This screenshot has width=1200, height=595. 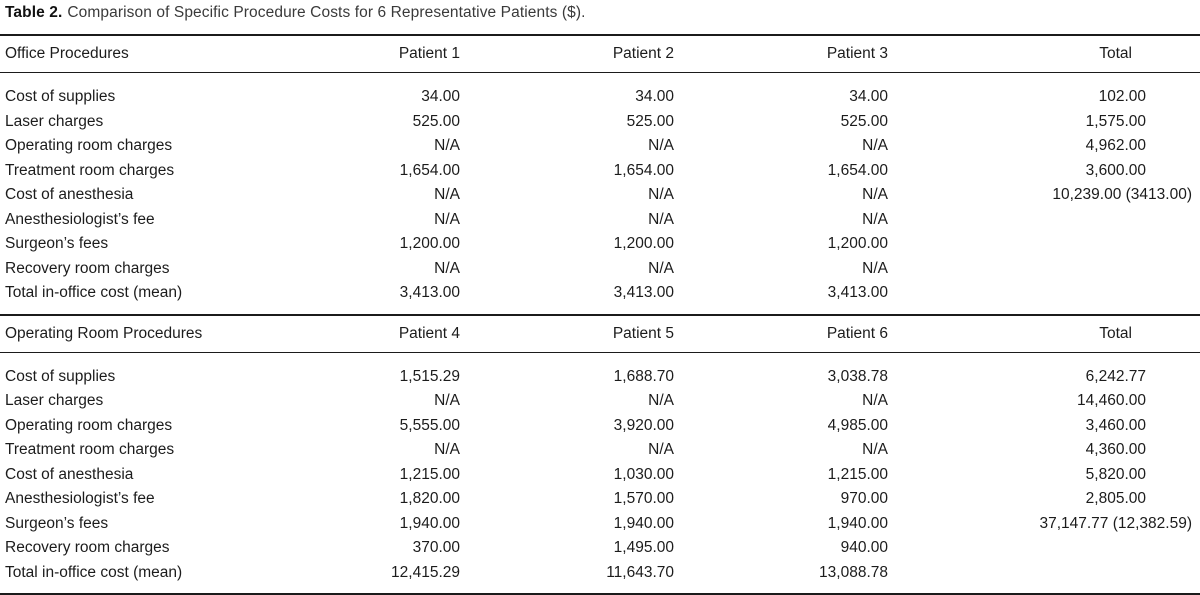 I want to click on table-row: Laser charges N/A N/A N/A 14,460.00, so click(x=600, y=401).